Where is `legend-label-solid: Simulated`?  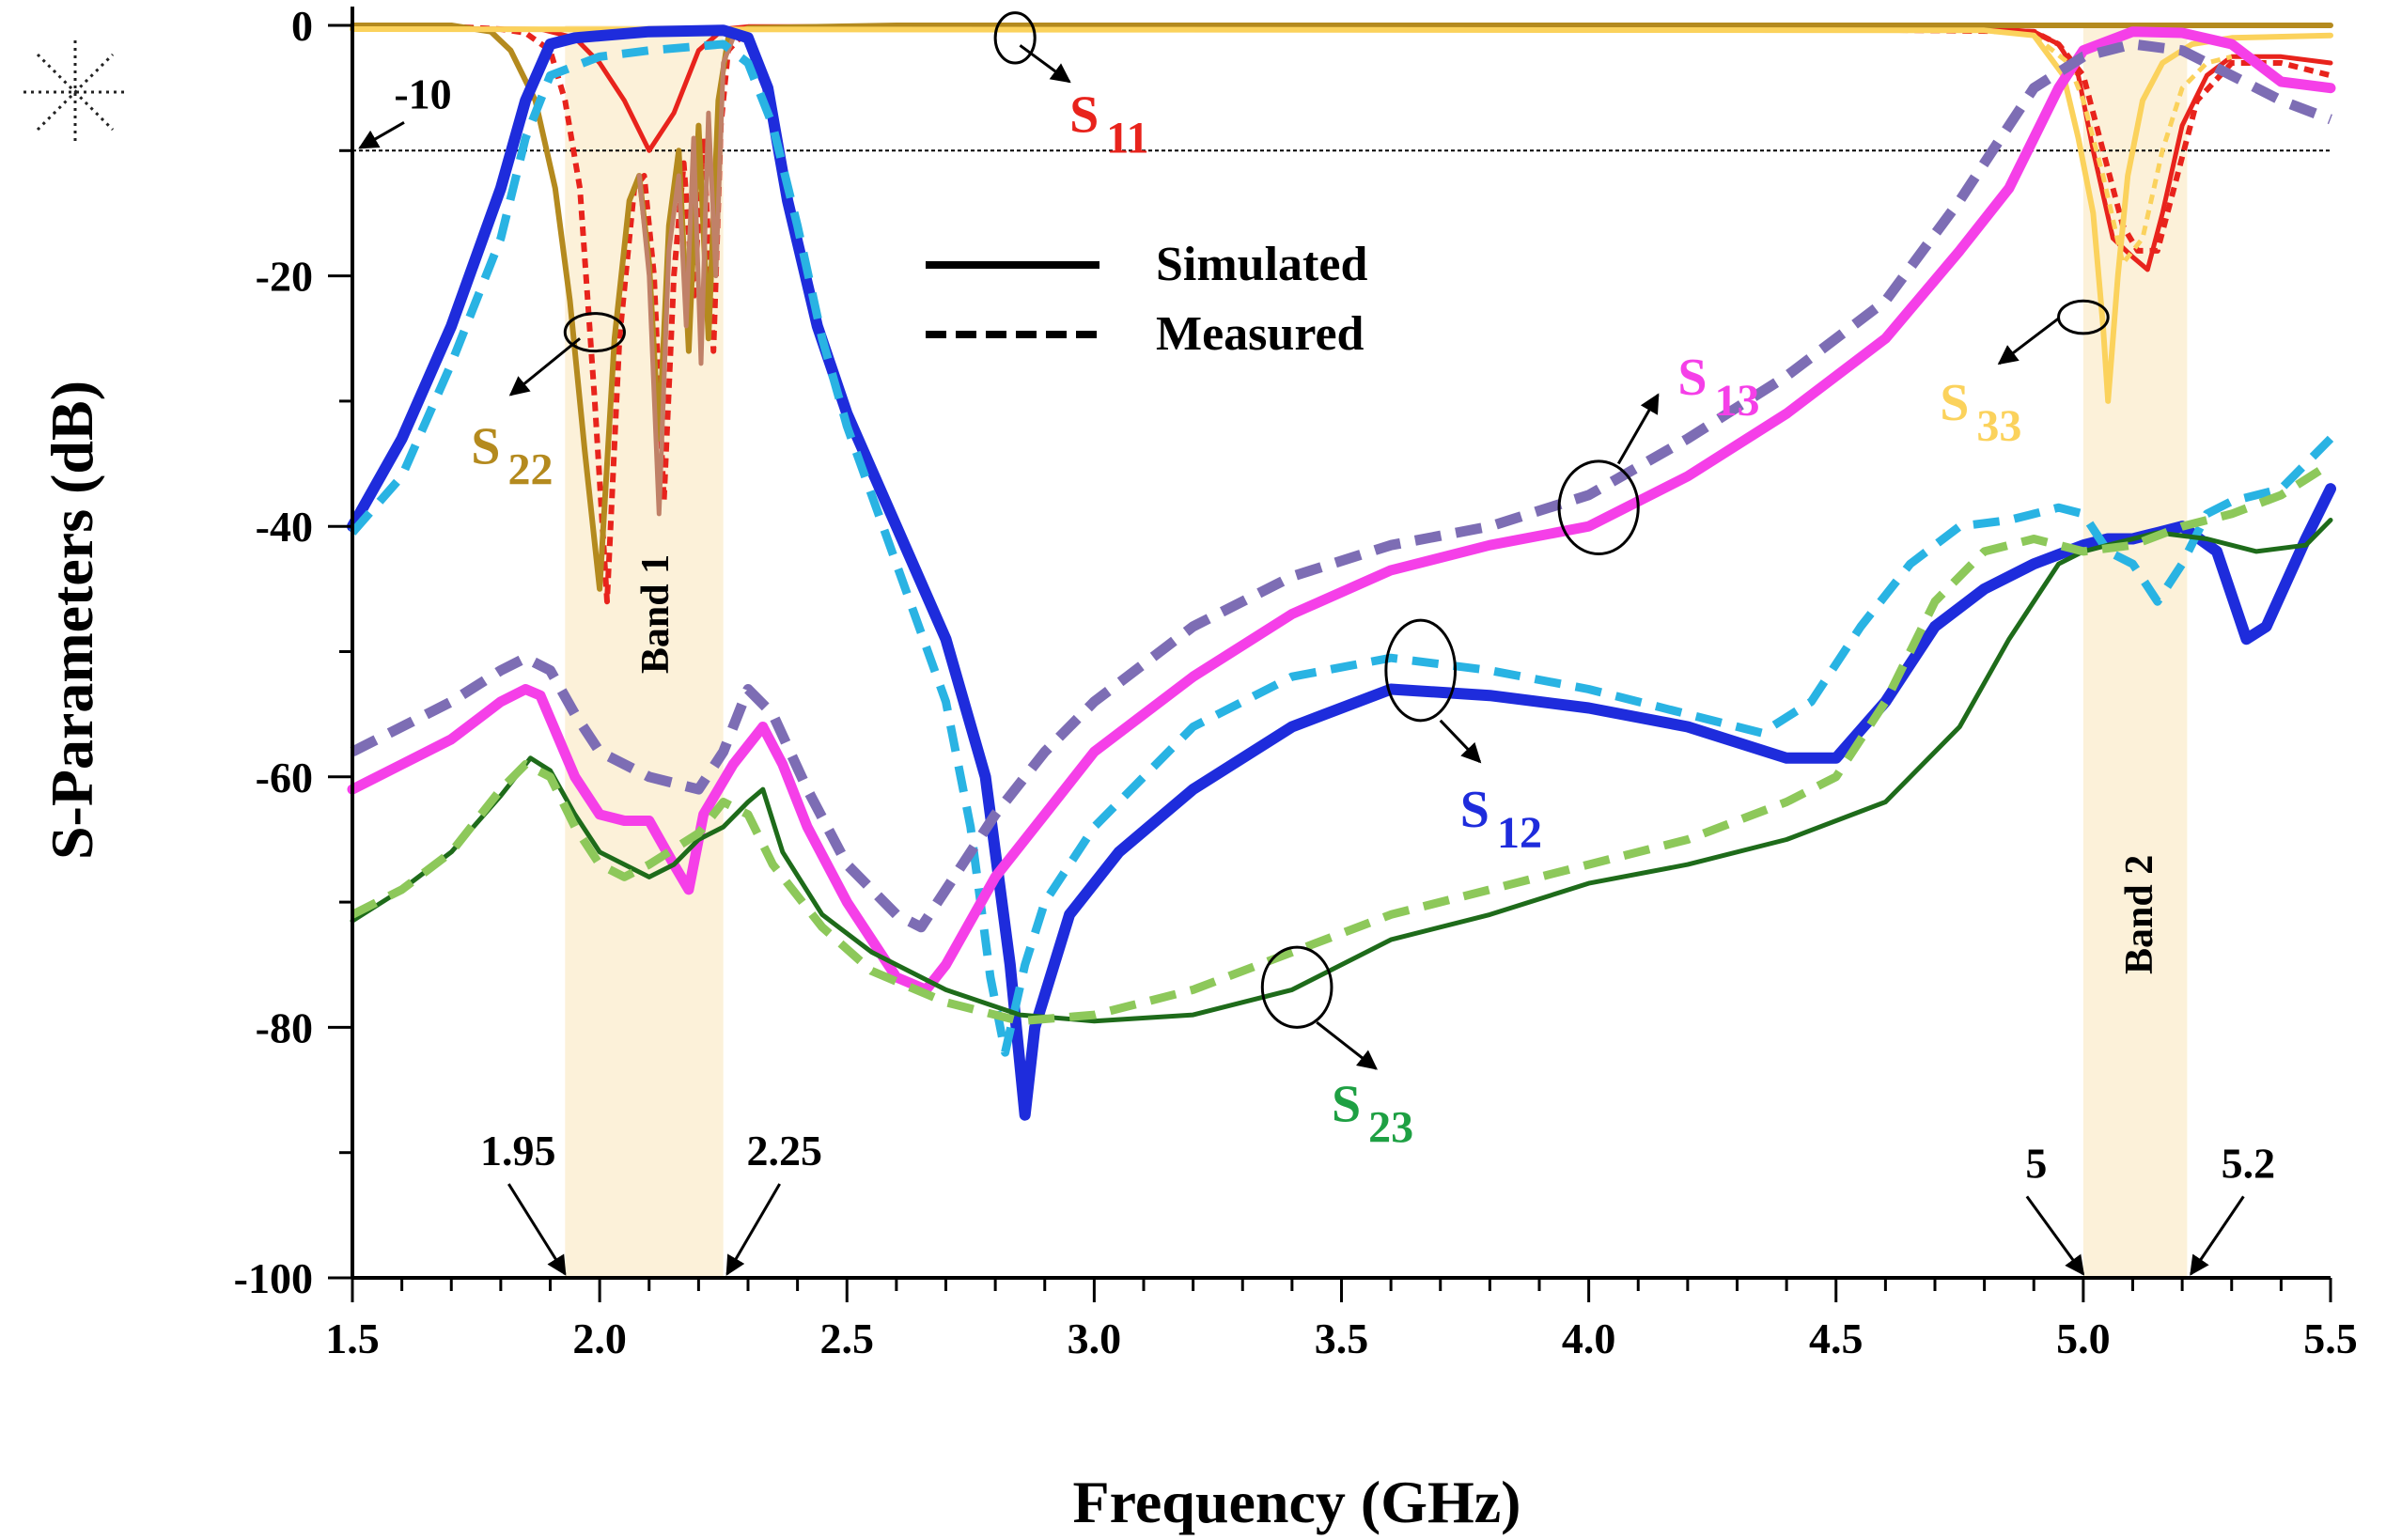 legend-label-solid: Simulated is located at coordinates (1261, 264).